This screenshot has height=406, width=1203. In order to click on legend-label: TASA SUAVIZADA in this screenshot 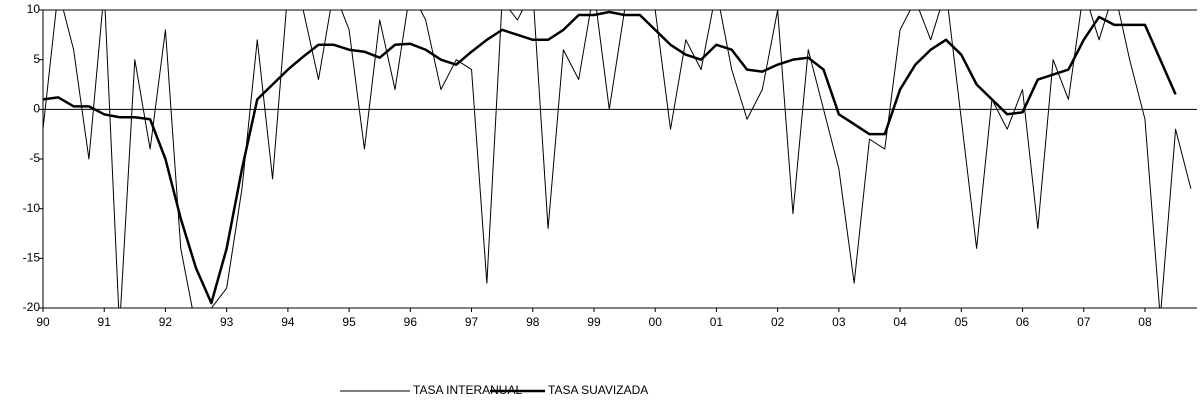, I will do `click(598, 390)`.